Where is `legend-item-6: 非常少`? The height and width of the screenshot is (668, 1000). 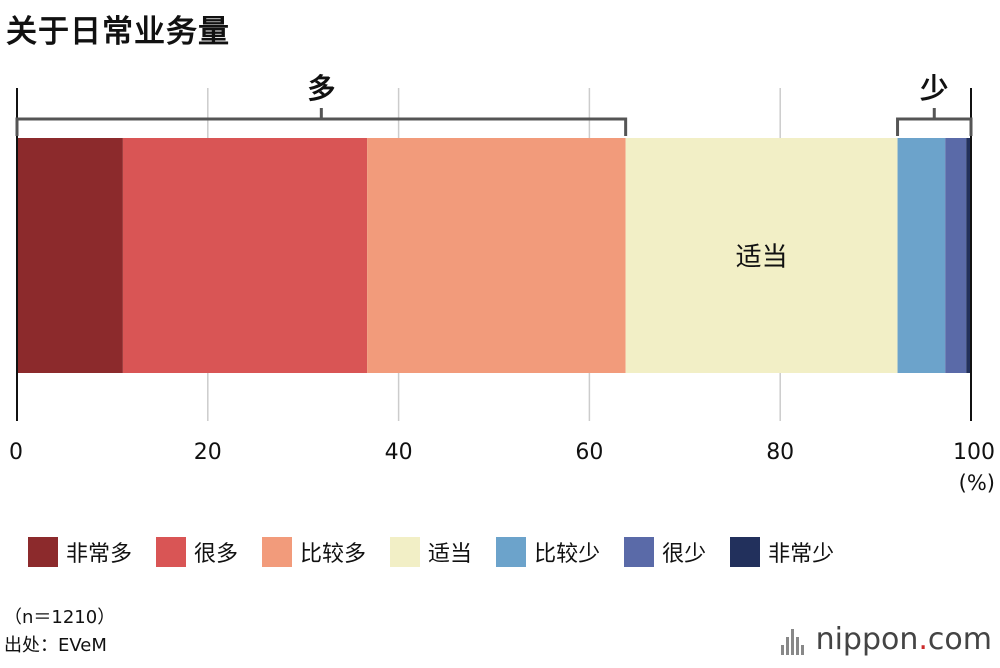
legend-item-6: 非常少 is located at coordinates (782, 552).